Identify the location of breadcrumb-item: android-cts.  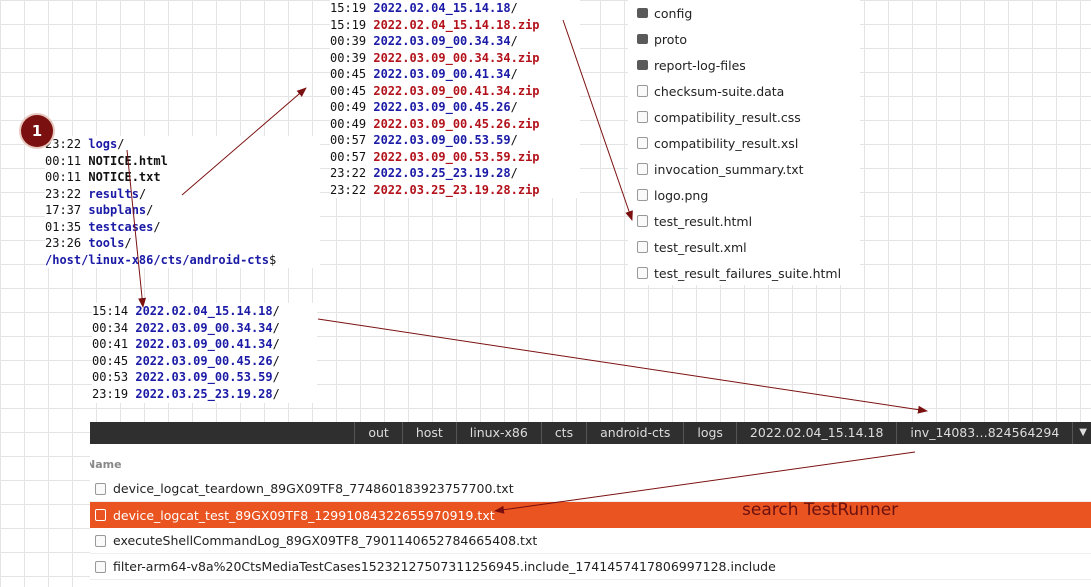
(634, 433).